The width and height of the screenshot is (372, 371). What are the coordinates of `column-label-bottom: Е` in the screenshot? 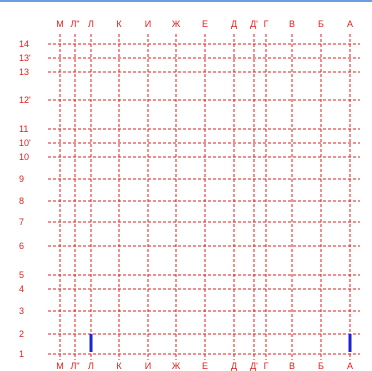 It's located at (205, 366).